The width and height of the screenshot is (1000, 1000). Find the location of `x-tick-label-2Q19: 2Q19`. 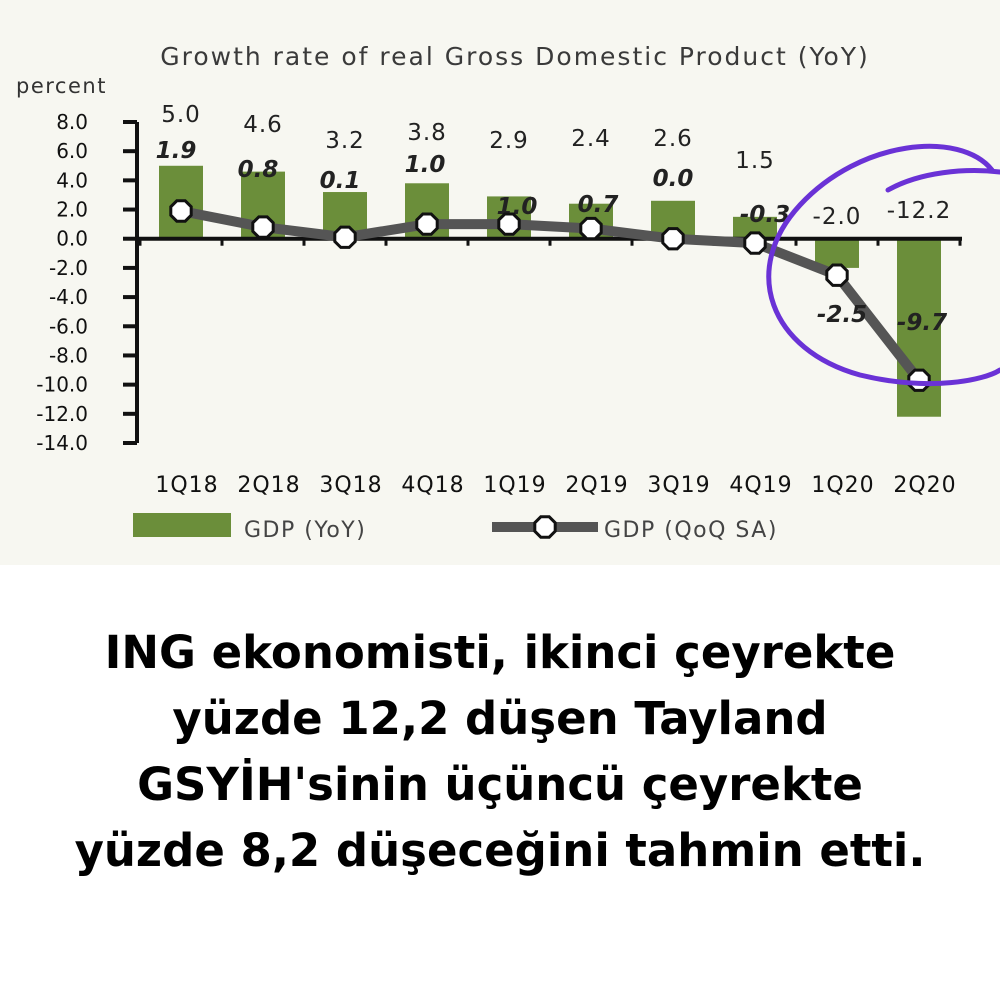

x-tick-label-2Q19: 2Q19 is located at coordinates (596, 485).